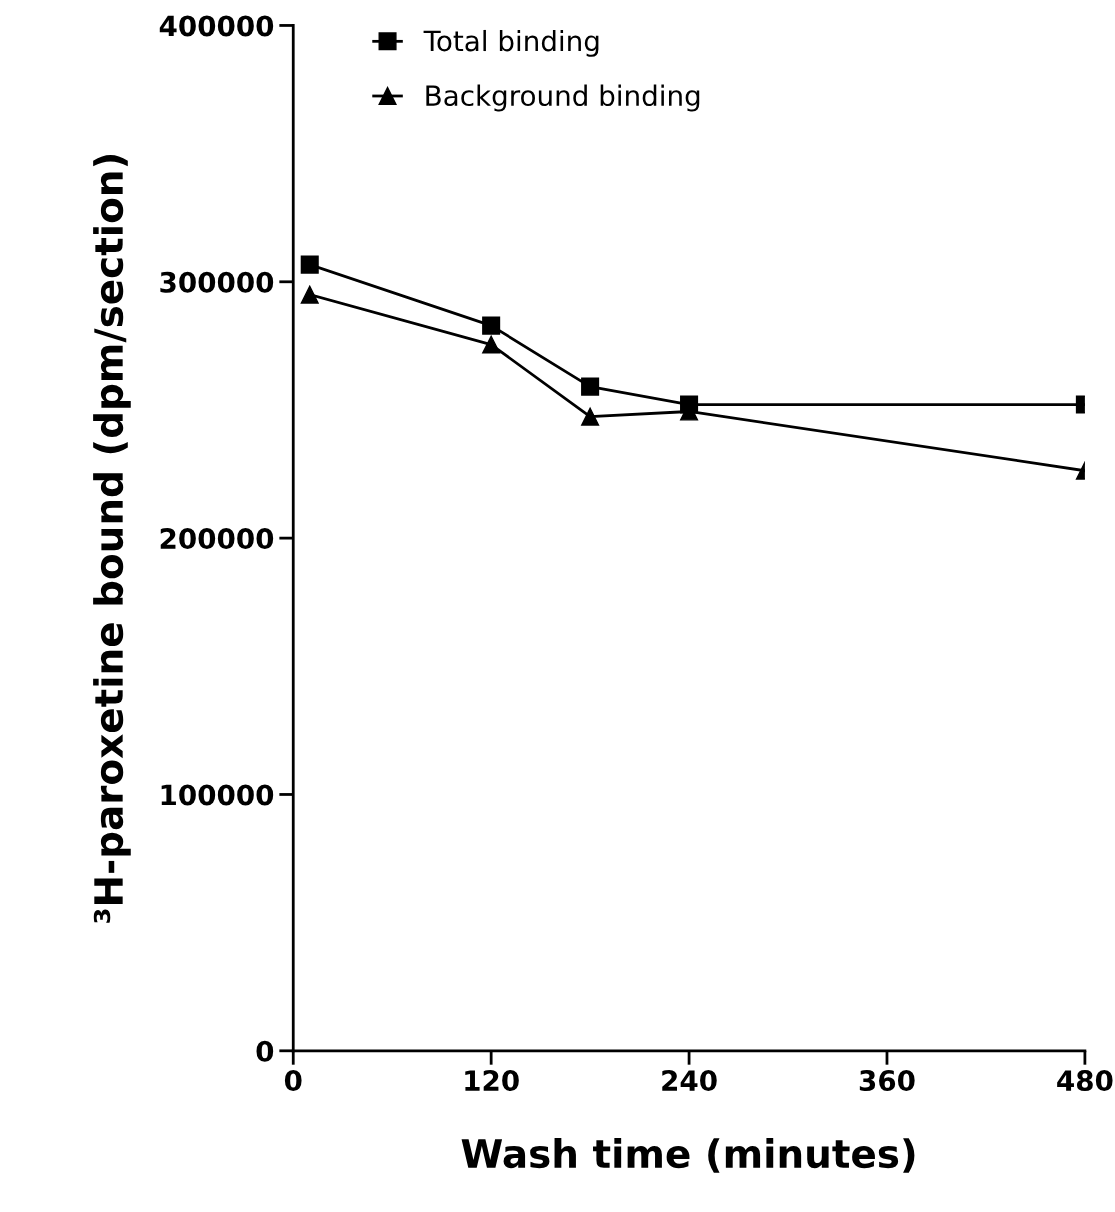  Describe the element at coordinates (112, 539) in the screenshot. I see `y-axis-title: ³H-paroxetine bound (dpm/section)` at that location.